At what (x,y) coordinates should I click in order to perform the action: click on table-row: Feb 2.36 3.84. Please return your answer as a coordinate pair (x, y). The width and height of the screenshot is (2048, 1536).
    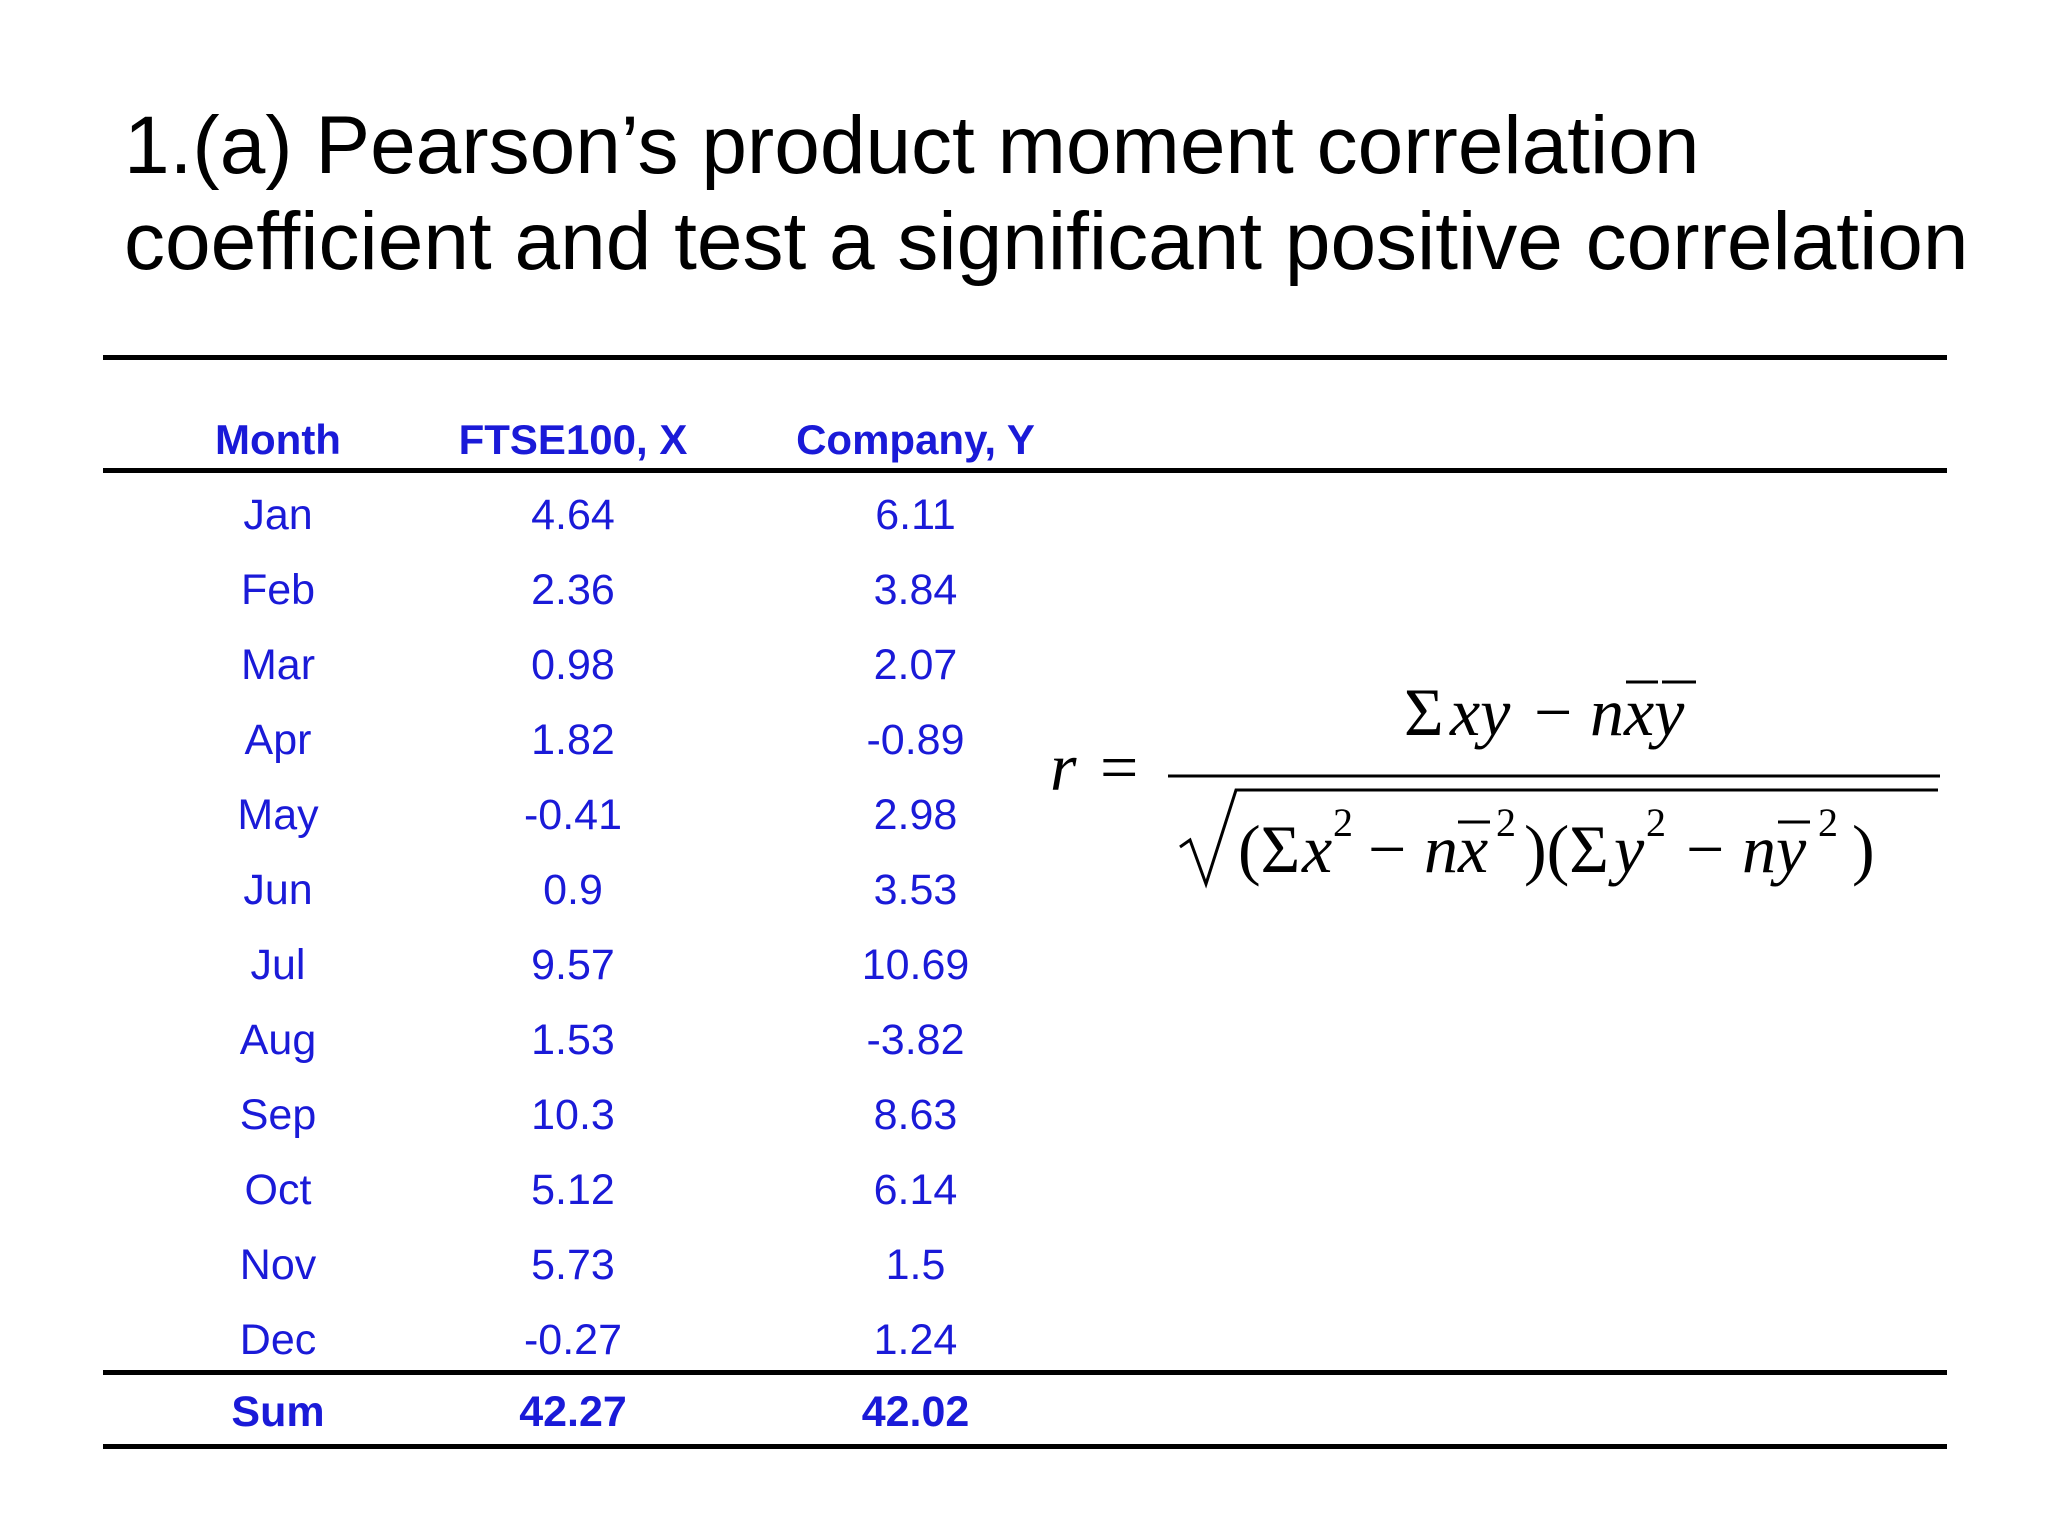
    Looking at the image, I should click on (603, 590).